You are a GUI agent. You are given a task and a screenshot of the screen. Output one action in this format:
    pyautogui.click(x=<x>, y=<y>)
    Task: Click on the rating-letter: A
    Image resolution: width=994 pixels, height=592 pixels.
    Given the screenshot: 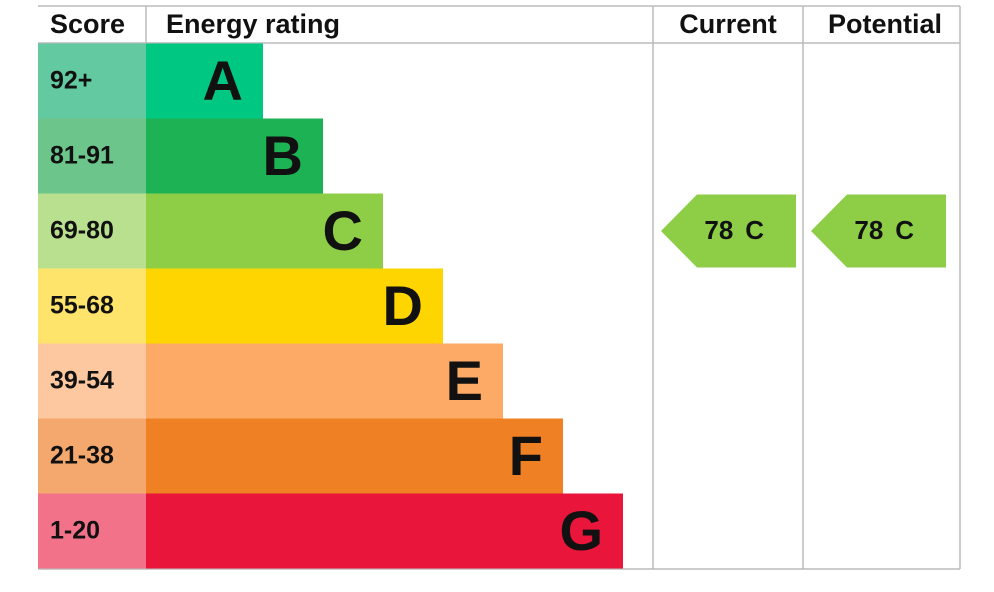 What is the action you would take?
    pyautogui.click(x=223, y=80)
    